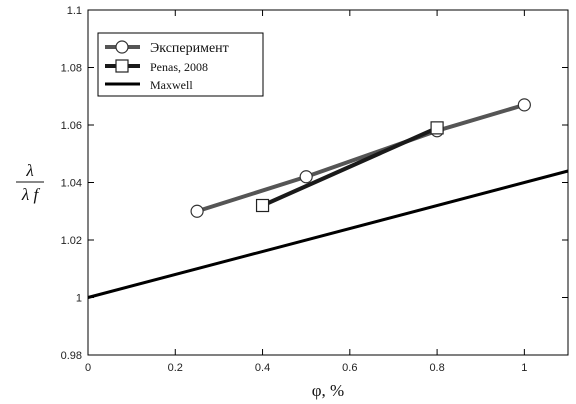 This screenshot has width=576, height=404. What do you see at coordinates (262, 368) in the screenshot?
I see `x-tick-label: 0.4` at bounding box center [262, 368].